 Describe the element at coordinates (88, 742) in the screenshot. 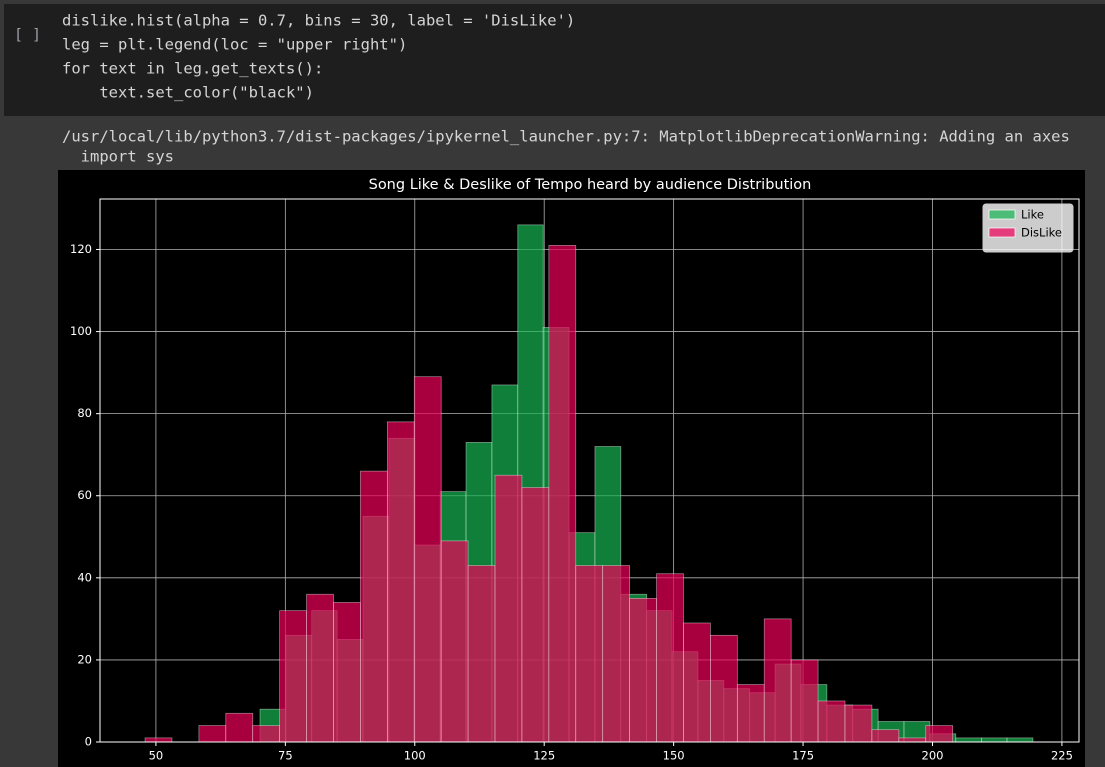

I see `y-tick-label: 0` at that location.